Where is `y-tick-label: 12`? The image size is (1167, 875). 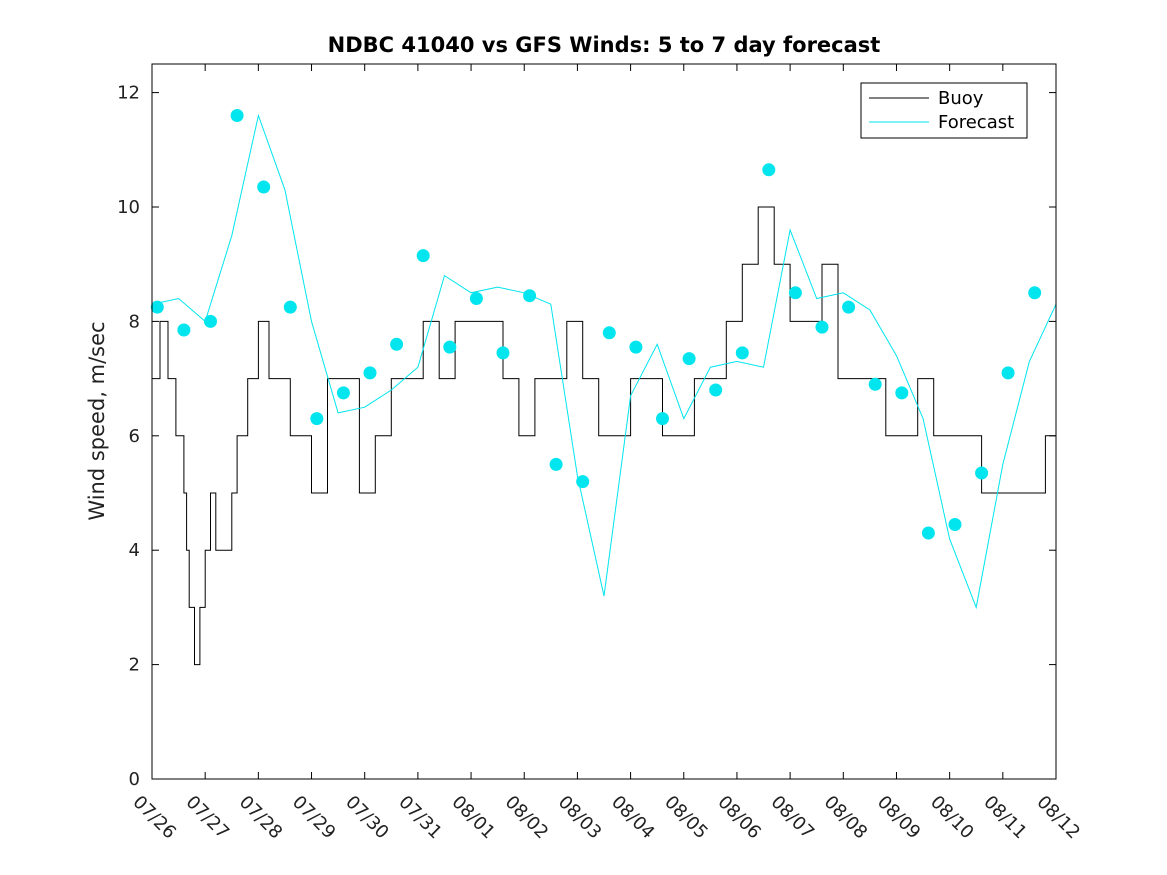 y-tick-label: 12 is located at coordinates (128, 93).